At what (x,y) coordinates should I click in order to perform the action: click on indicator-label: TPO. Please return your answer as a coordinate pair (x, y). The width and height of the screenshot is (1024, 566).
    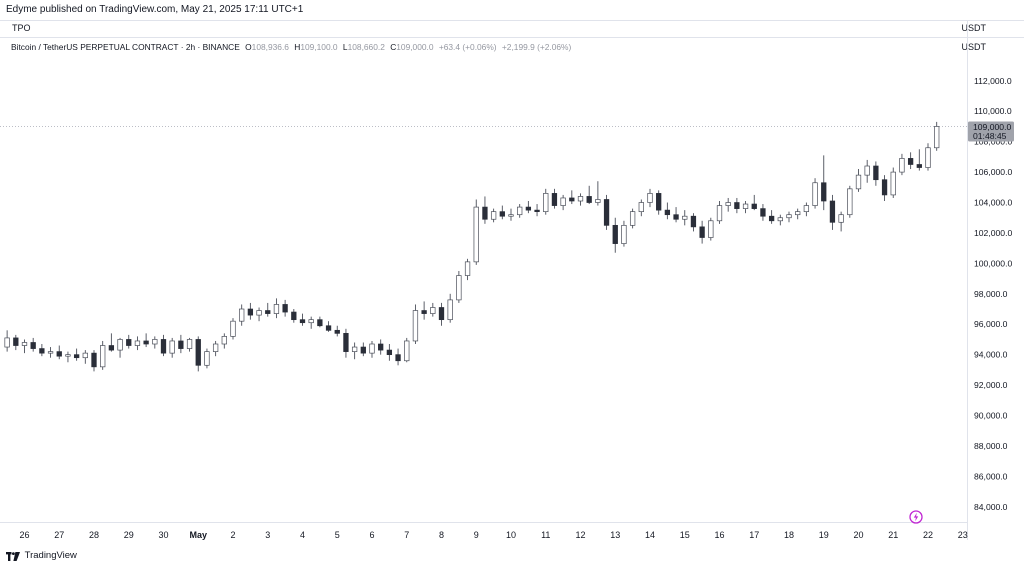
    Looking at the image, I should click on (21, 28).